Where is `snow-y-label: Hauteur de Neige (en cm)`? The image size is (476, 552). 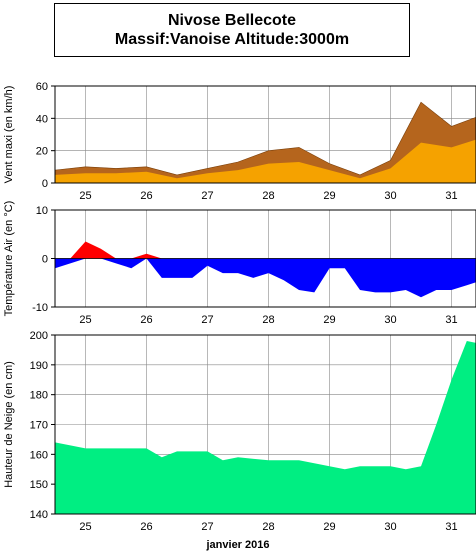
snow-y-label: Hauteur de Neige (en cm) is located at coordinates (9, 424).